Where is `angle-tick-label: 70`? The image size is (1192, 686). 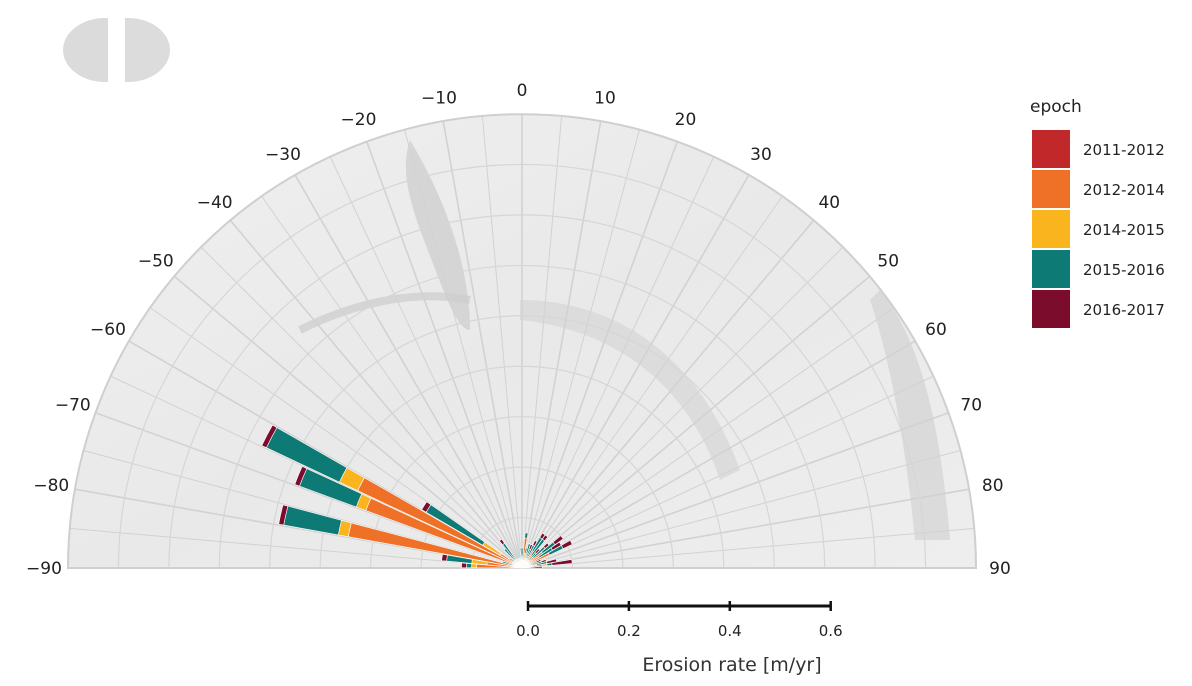 angle-tick-label: 70 is located at coordinates (971, 406).